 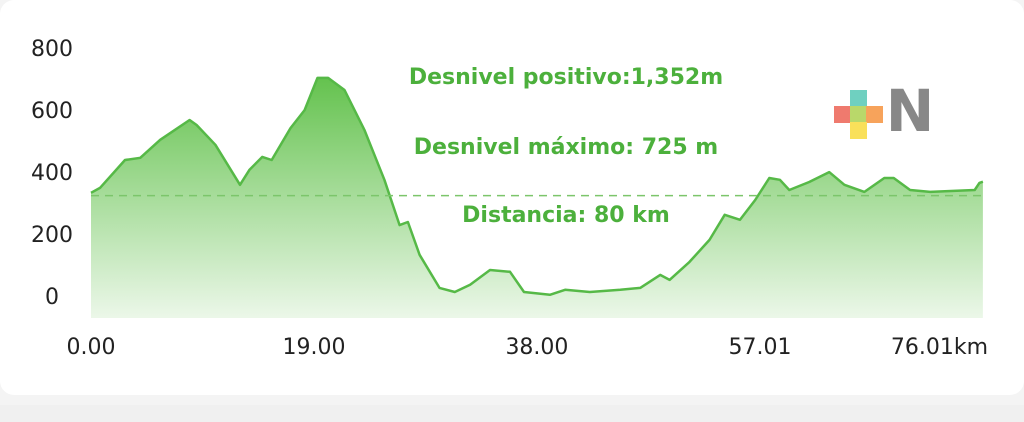 I want to click on logo: N, so click(x=884, y=111).